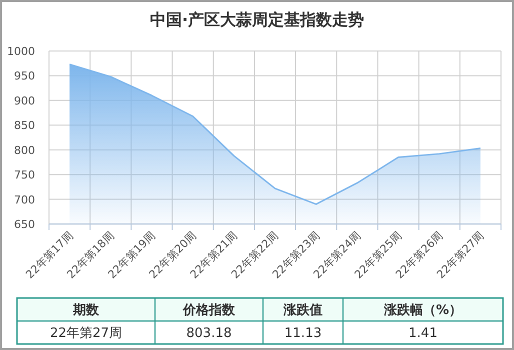  Describe the element at coordinates (86, 310) in the screenshot. I see `text: 期数` at that location.